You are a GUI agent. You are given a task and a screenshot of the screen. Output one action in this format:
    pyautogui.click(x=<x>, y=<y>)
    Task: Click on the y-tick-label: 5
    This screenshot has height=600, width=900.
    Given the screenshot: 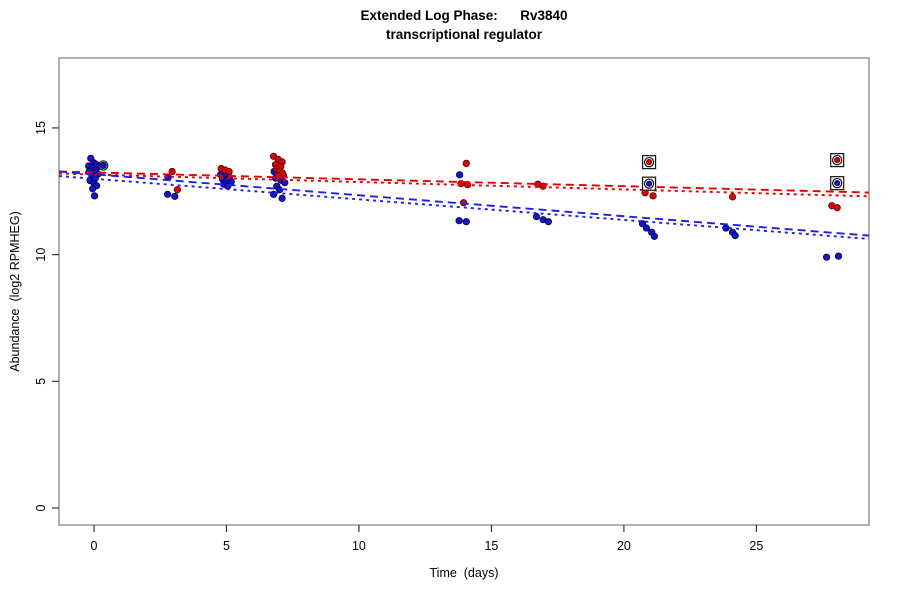 What is the action you would take?
    pyautogui.click(x=41, y=381)
    